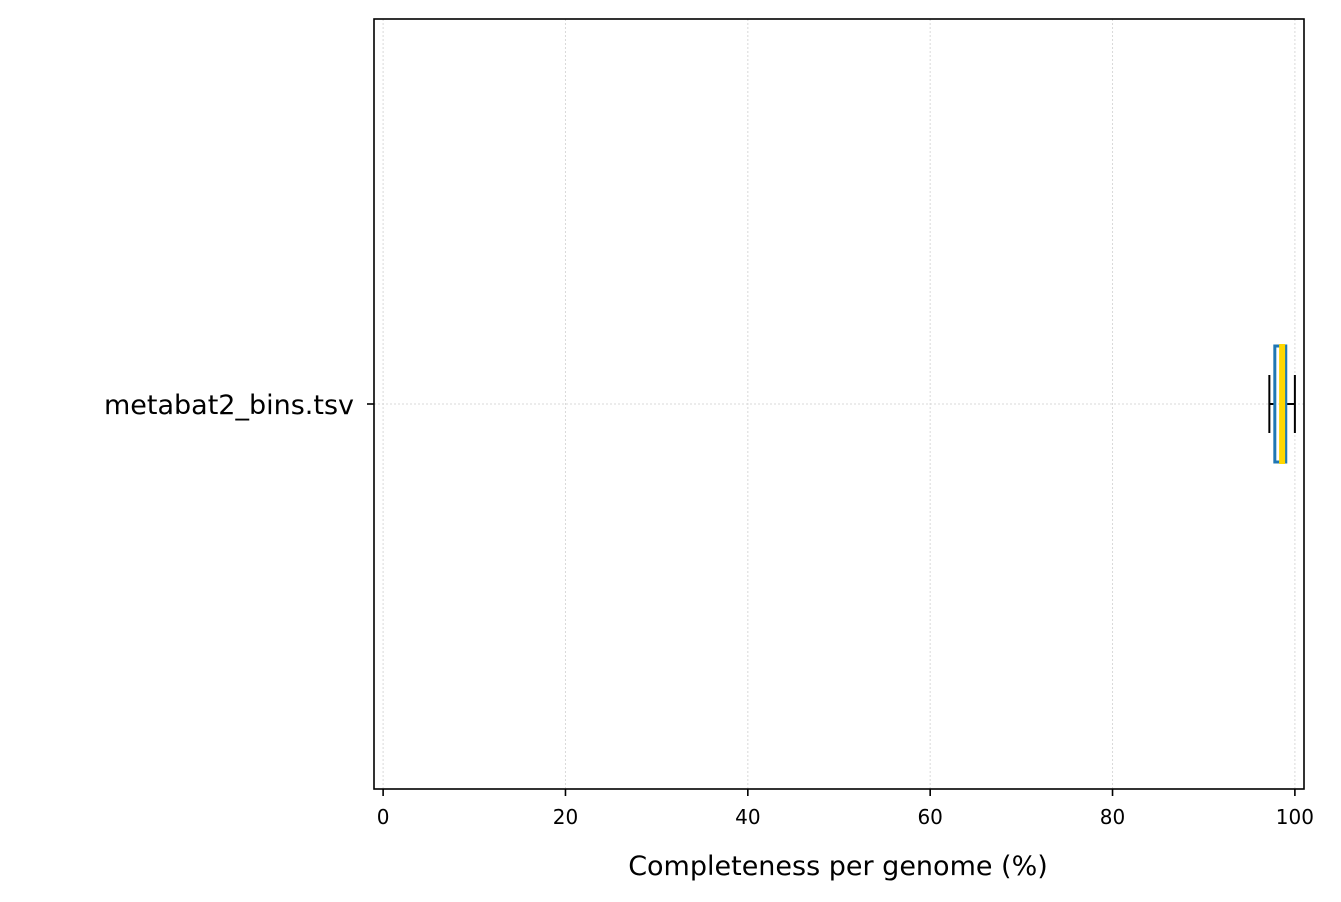 Image resolution: width=1341 pixels, height=902 pixels. I want to click on x-tick-label: 0, so click(383, 817).